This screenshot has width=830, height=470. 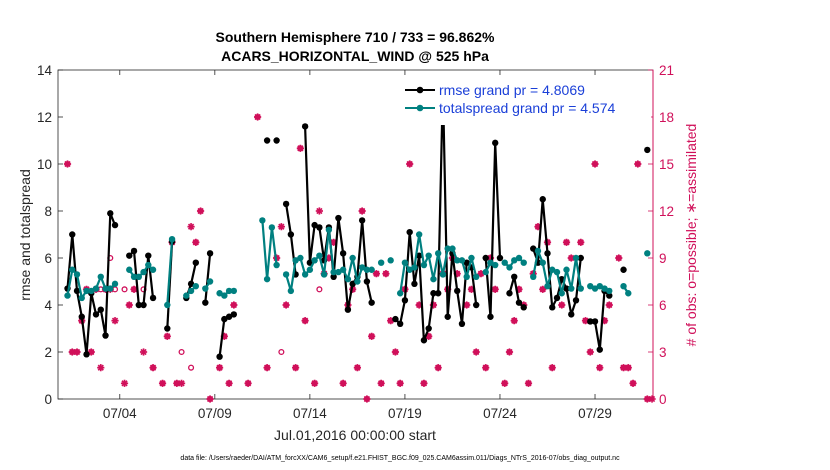 What do you see at coordinates (663, 352) in the screenshot?
I see `y-right-tick-label: 3` at bounding box center [663, 352].